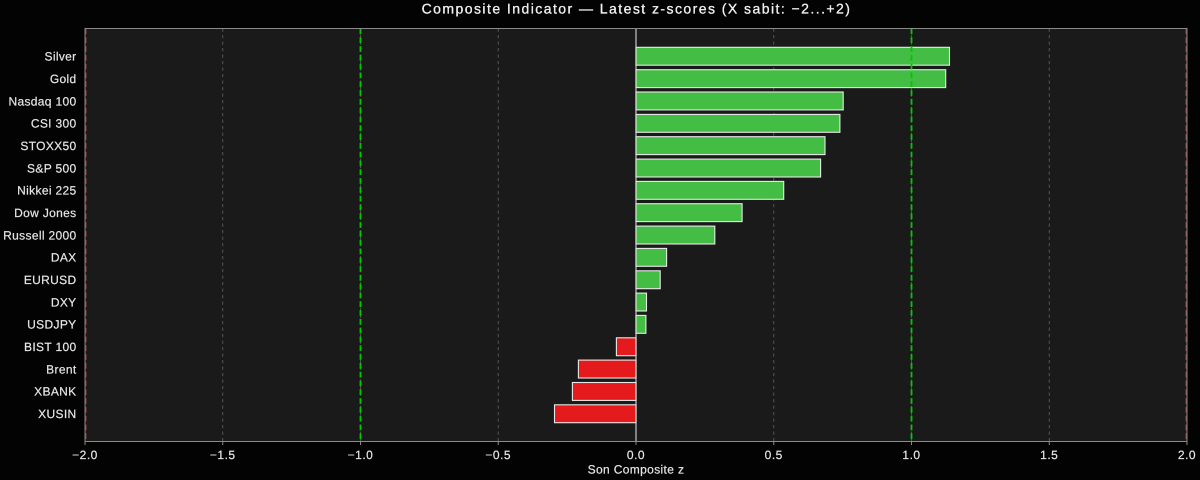 This screenshot has height=480, width=1200. Describe the element at coordinates (50, 347) in the screenshot. I see `svg-text: BIST 100` at that location.